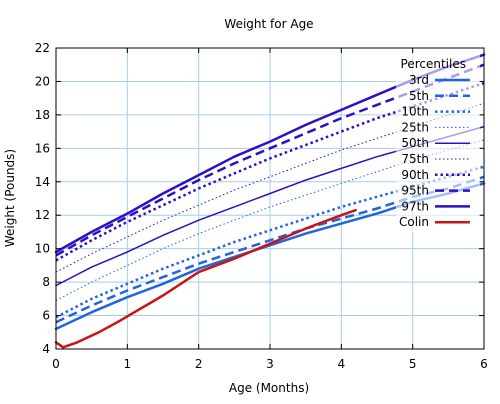 The width and height of the screenshot is (500, 404). I want to click on y-tick-label: 22, so click(42, 48).